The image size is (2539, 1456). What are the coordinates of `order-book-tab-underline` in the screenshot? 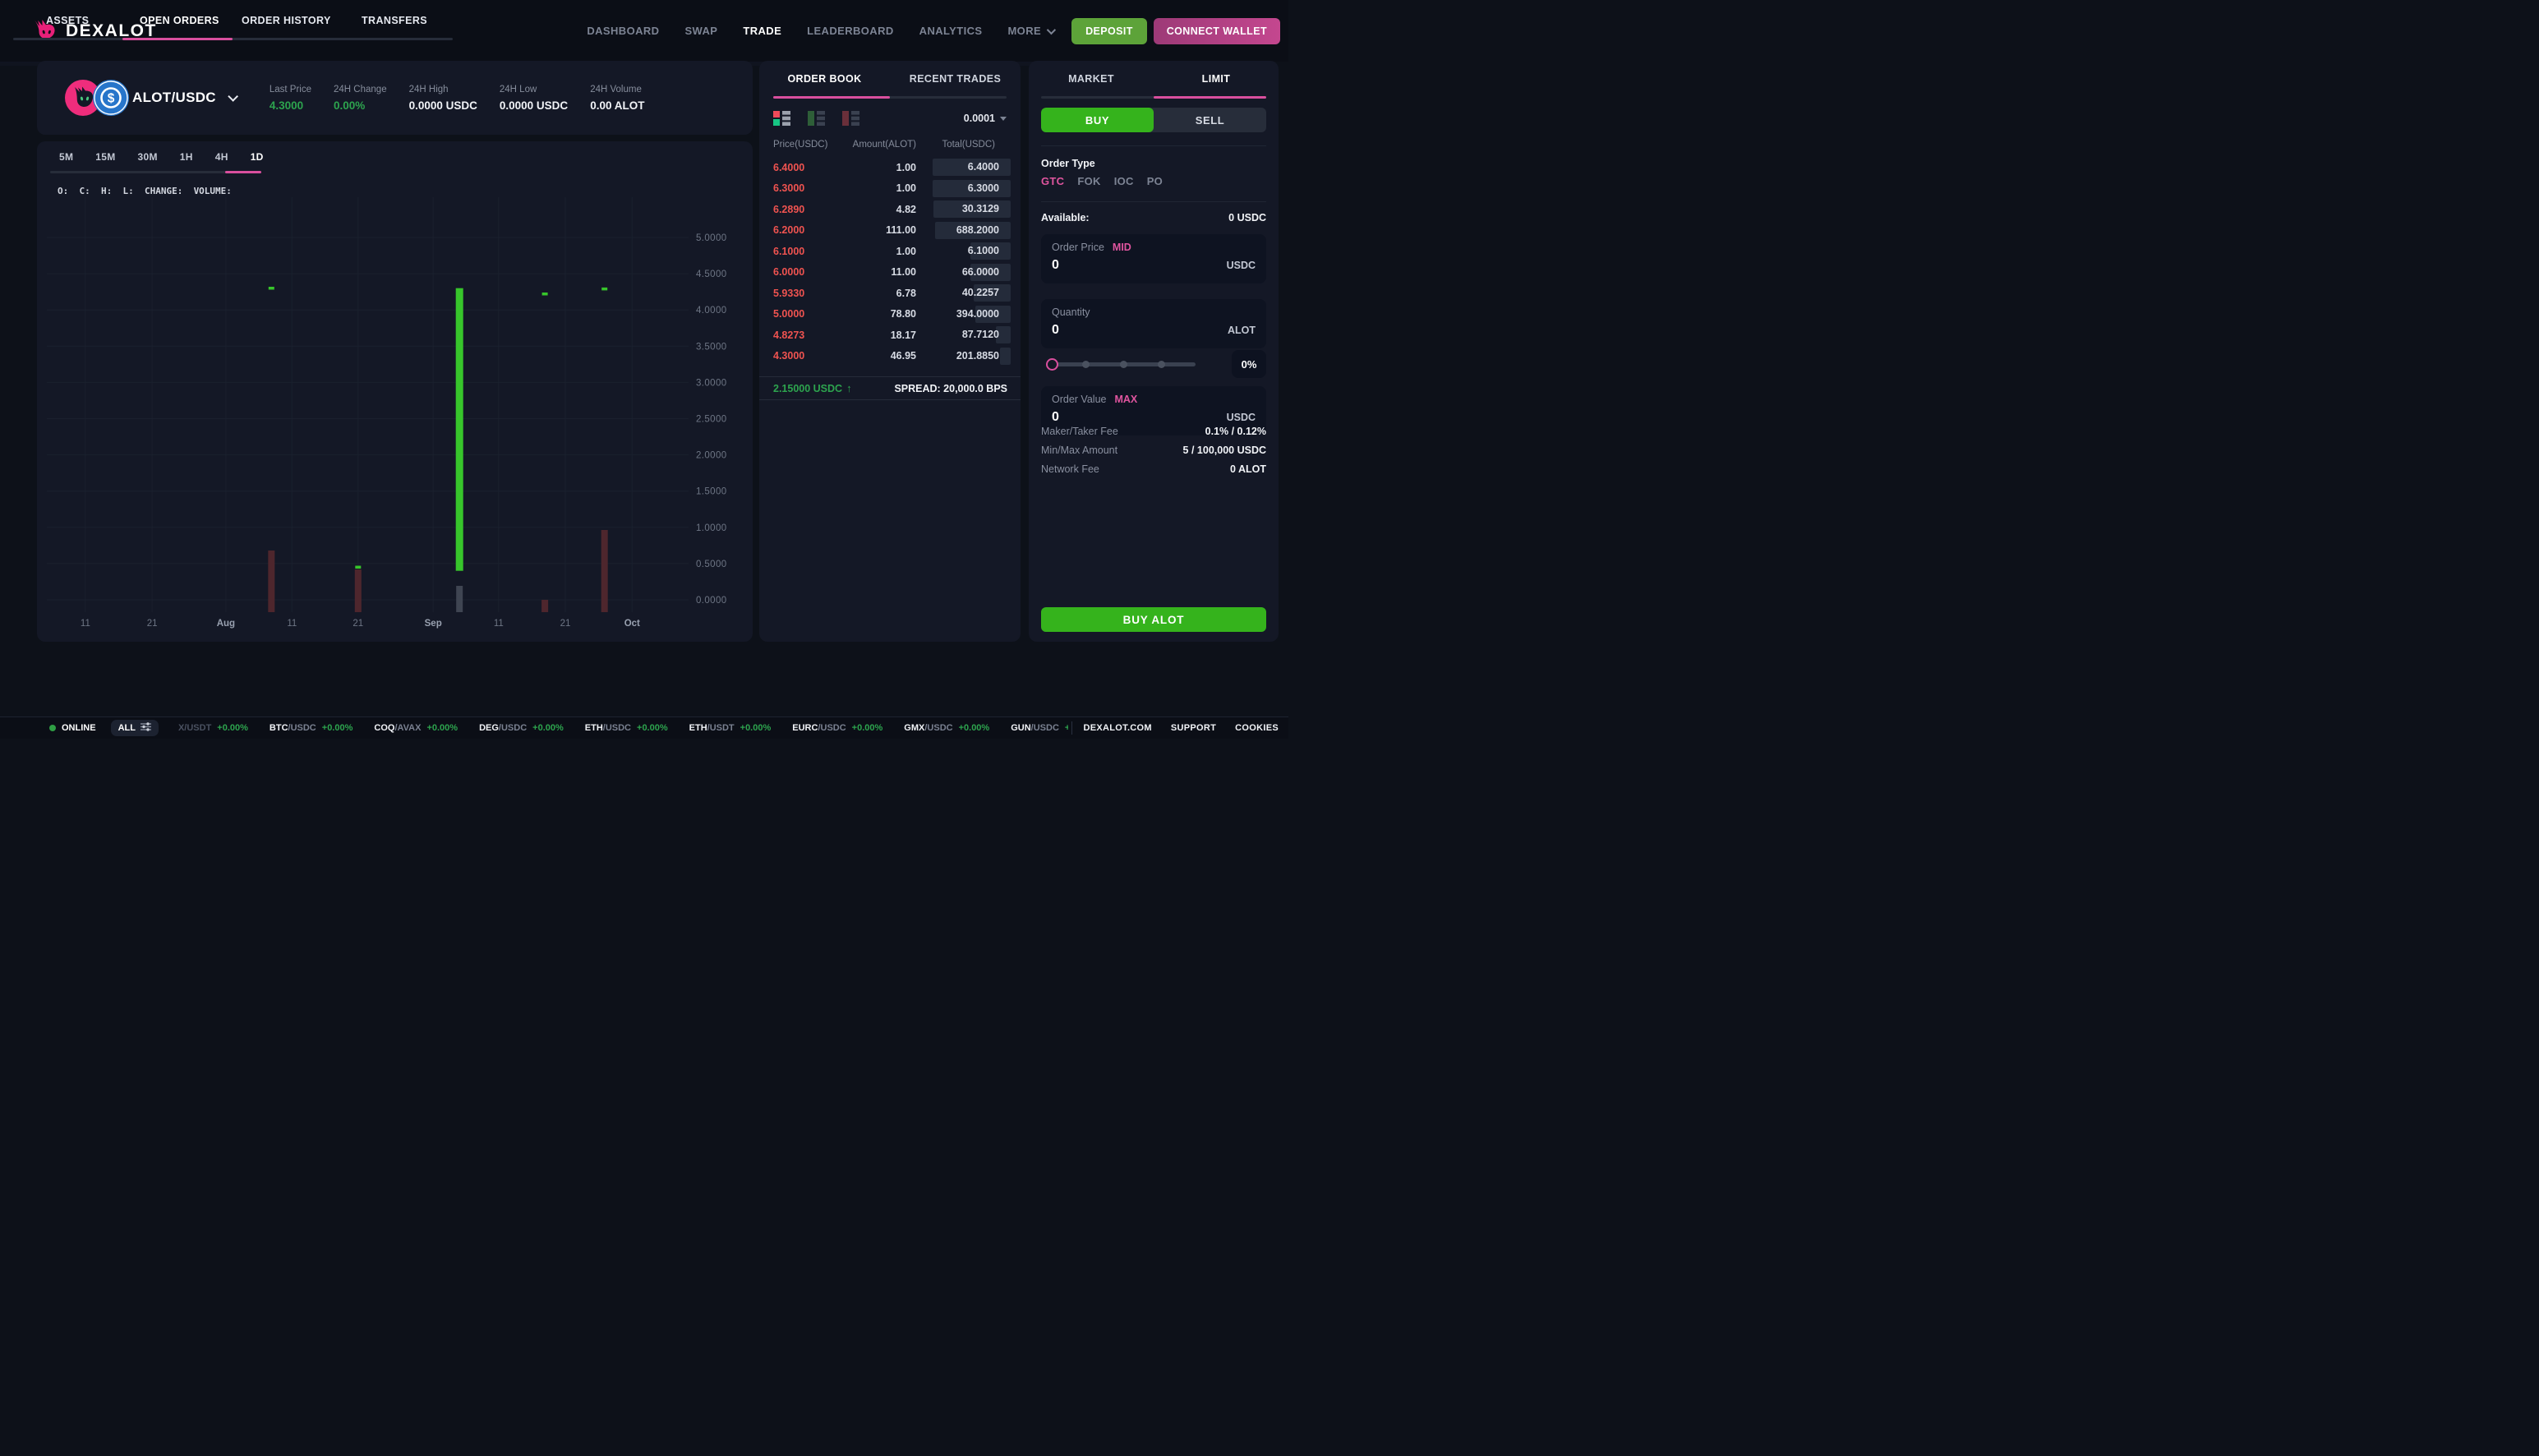 It's located at (890, 97).